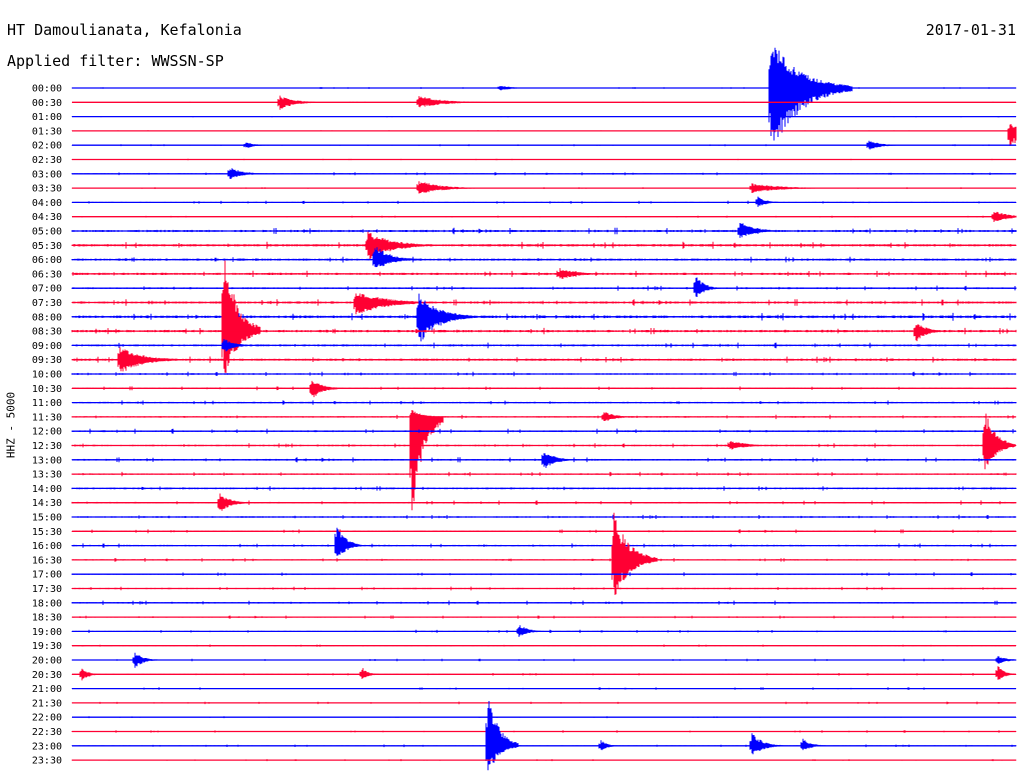  Describe the element at coordinates (47, 131) in the screenshot. I see `row-time-label: 01:30` at that location.